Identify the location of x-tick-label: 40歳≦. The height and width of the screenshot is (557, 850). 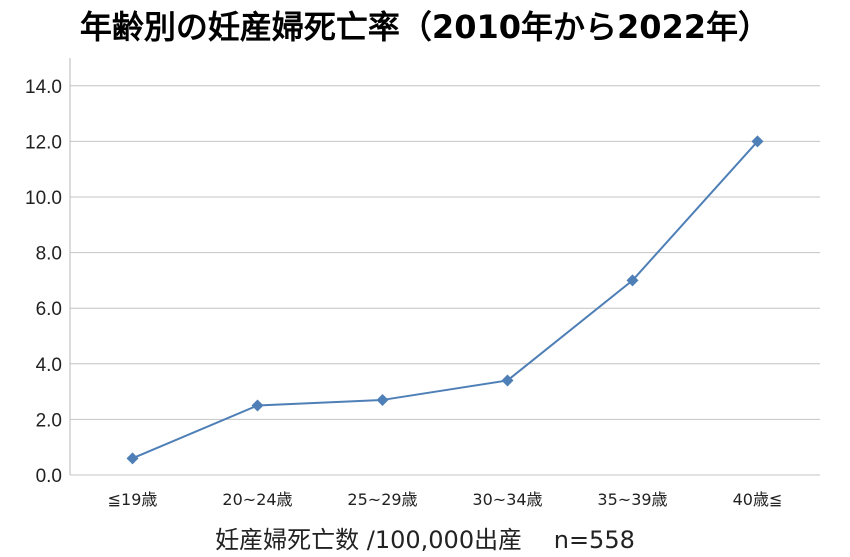
(758, 499).